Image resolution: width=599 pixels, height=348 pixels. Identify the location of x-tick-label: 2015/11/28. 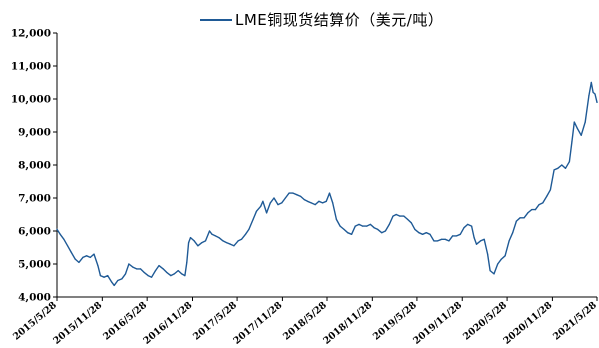
(77, 322).